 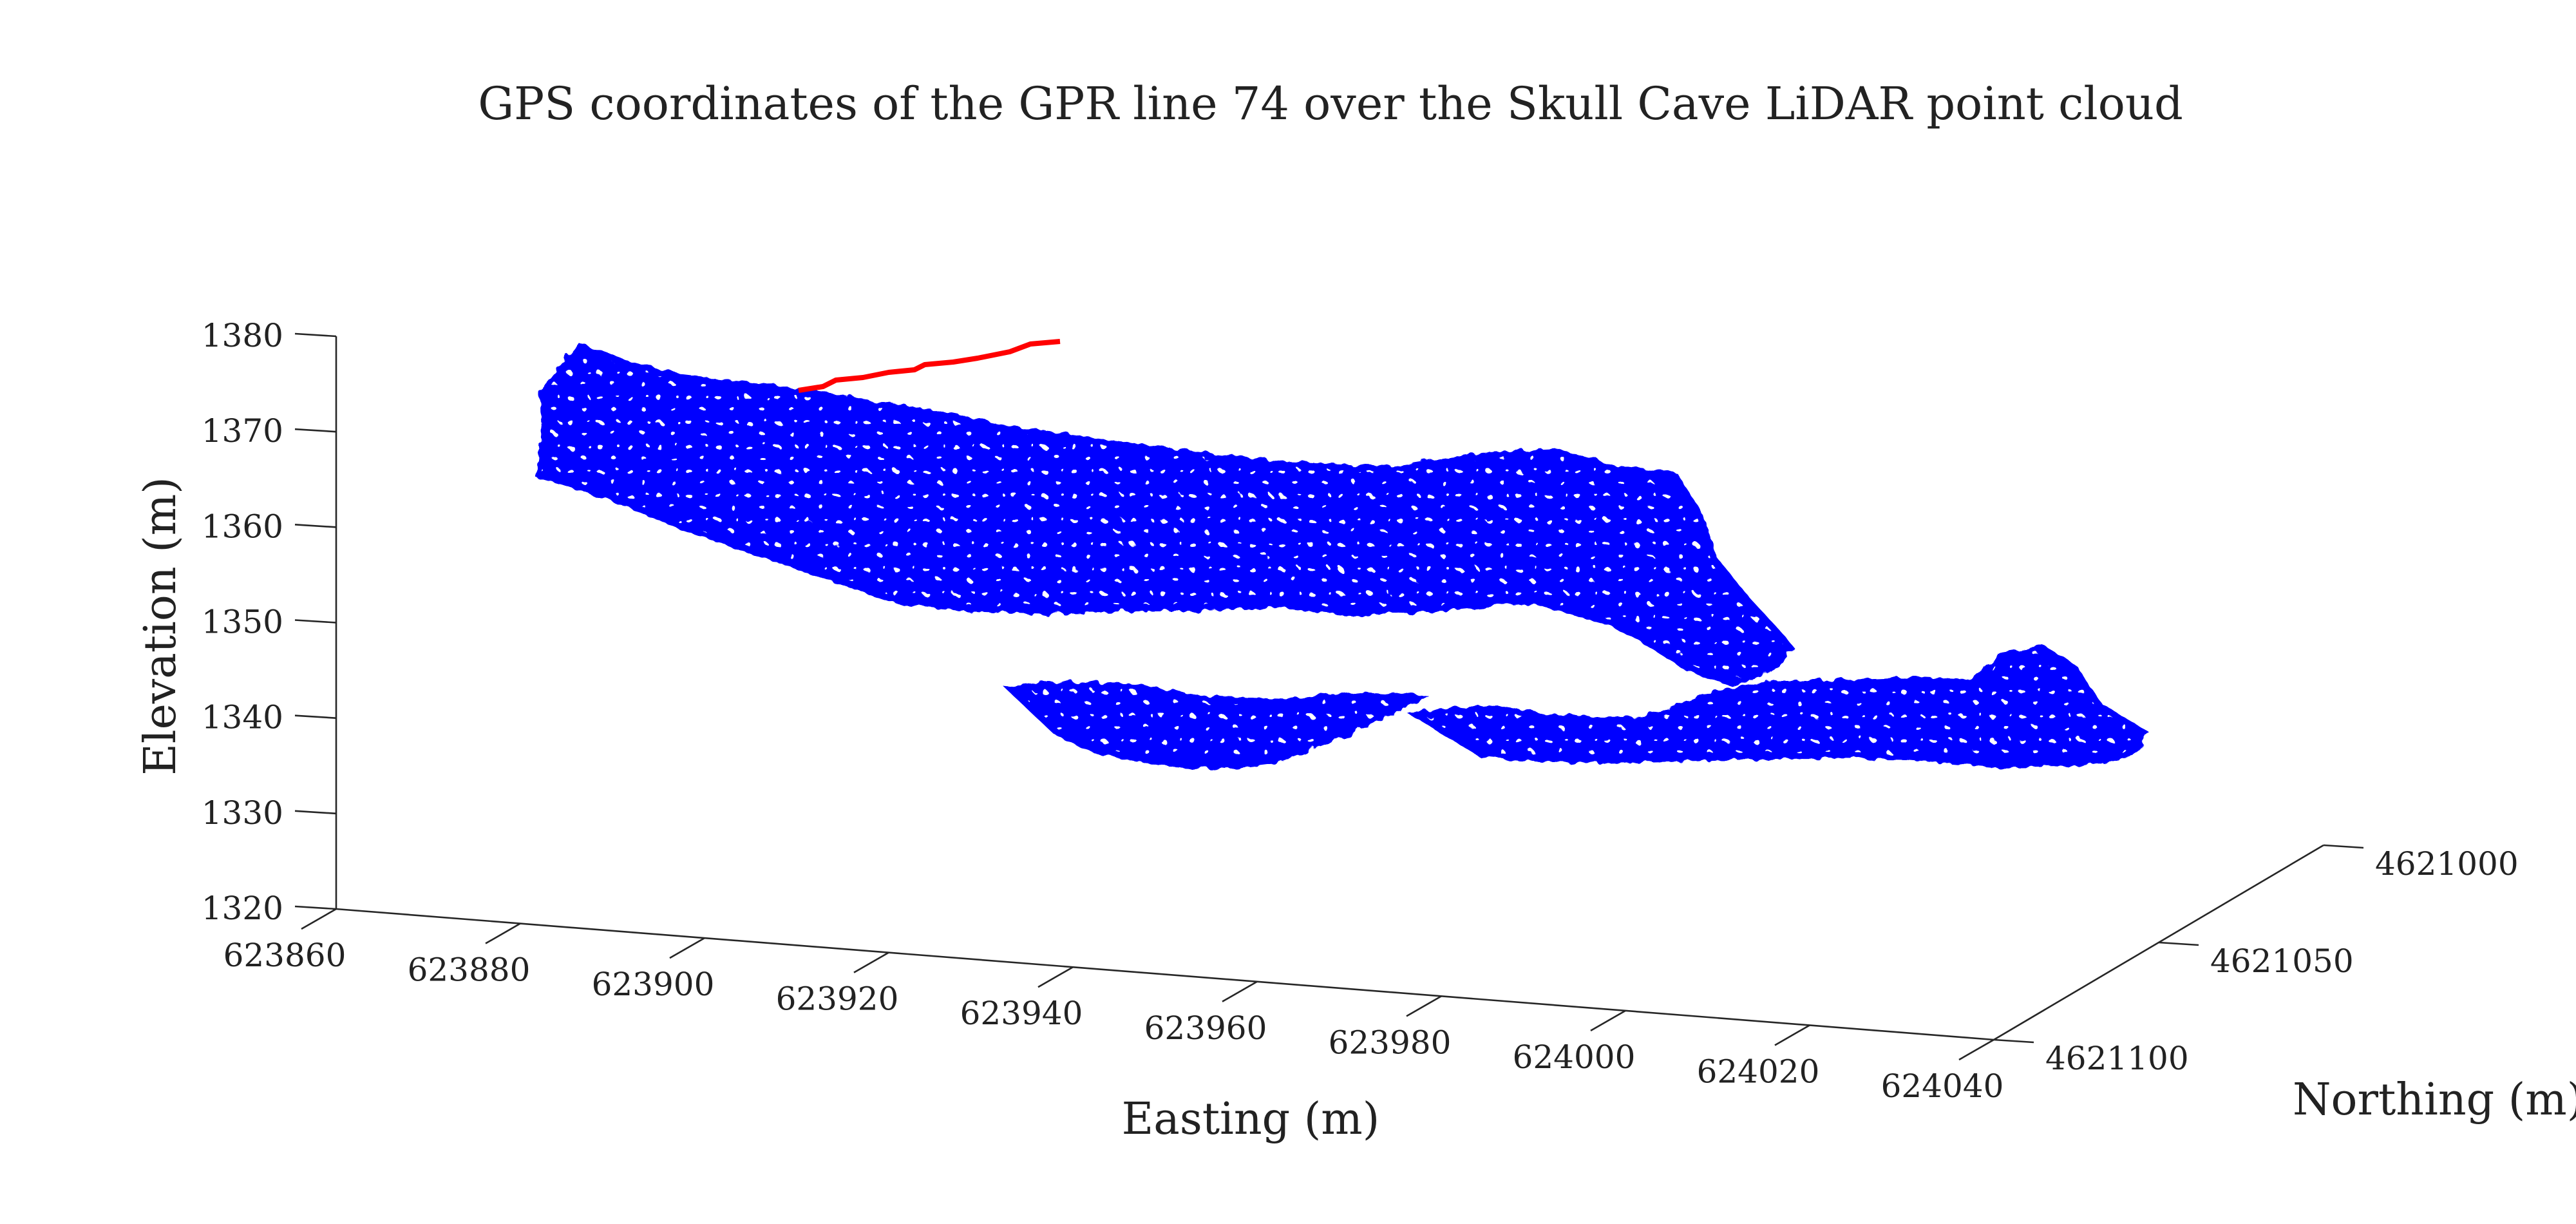 I want to click on z-axis-label: Elevation (m), so click(x=160, y=626).